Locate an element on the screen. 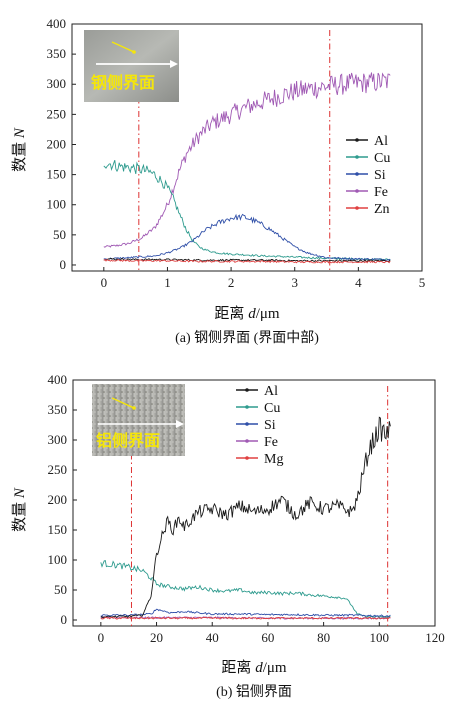 Image resolution: width=453 pixels, height=705 pixels. x-tick-label: 80 is located at coordinates (323, 637).